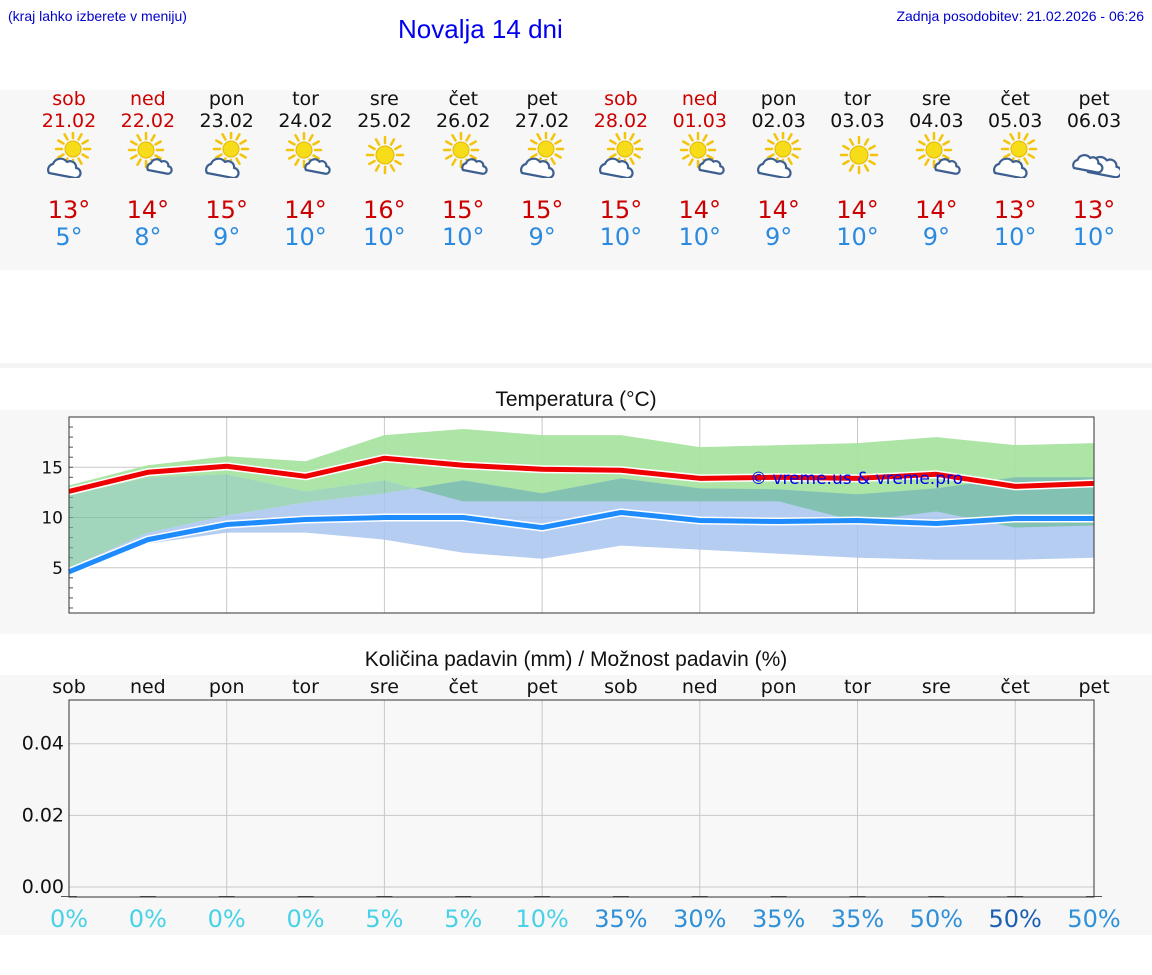 This screenshot has height=975, width=1152. Describe the element at coordinates (1015, 121) in the screenshot. I see `day-date: 05.03` at that location.